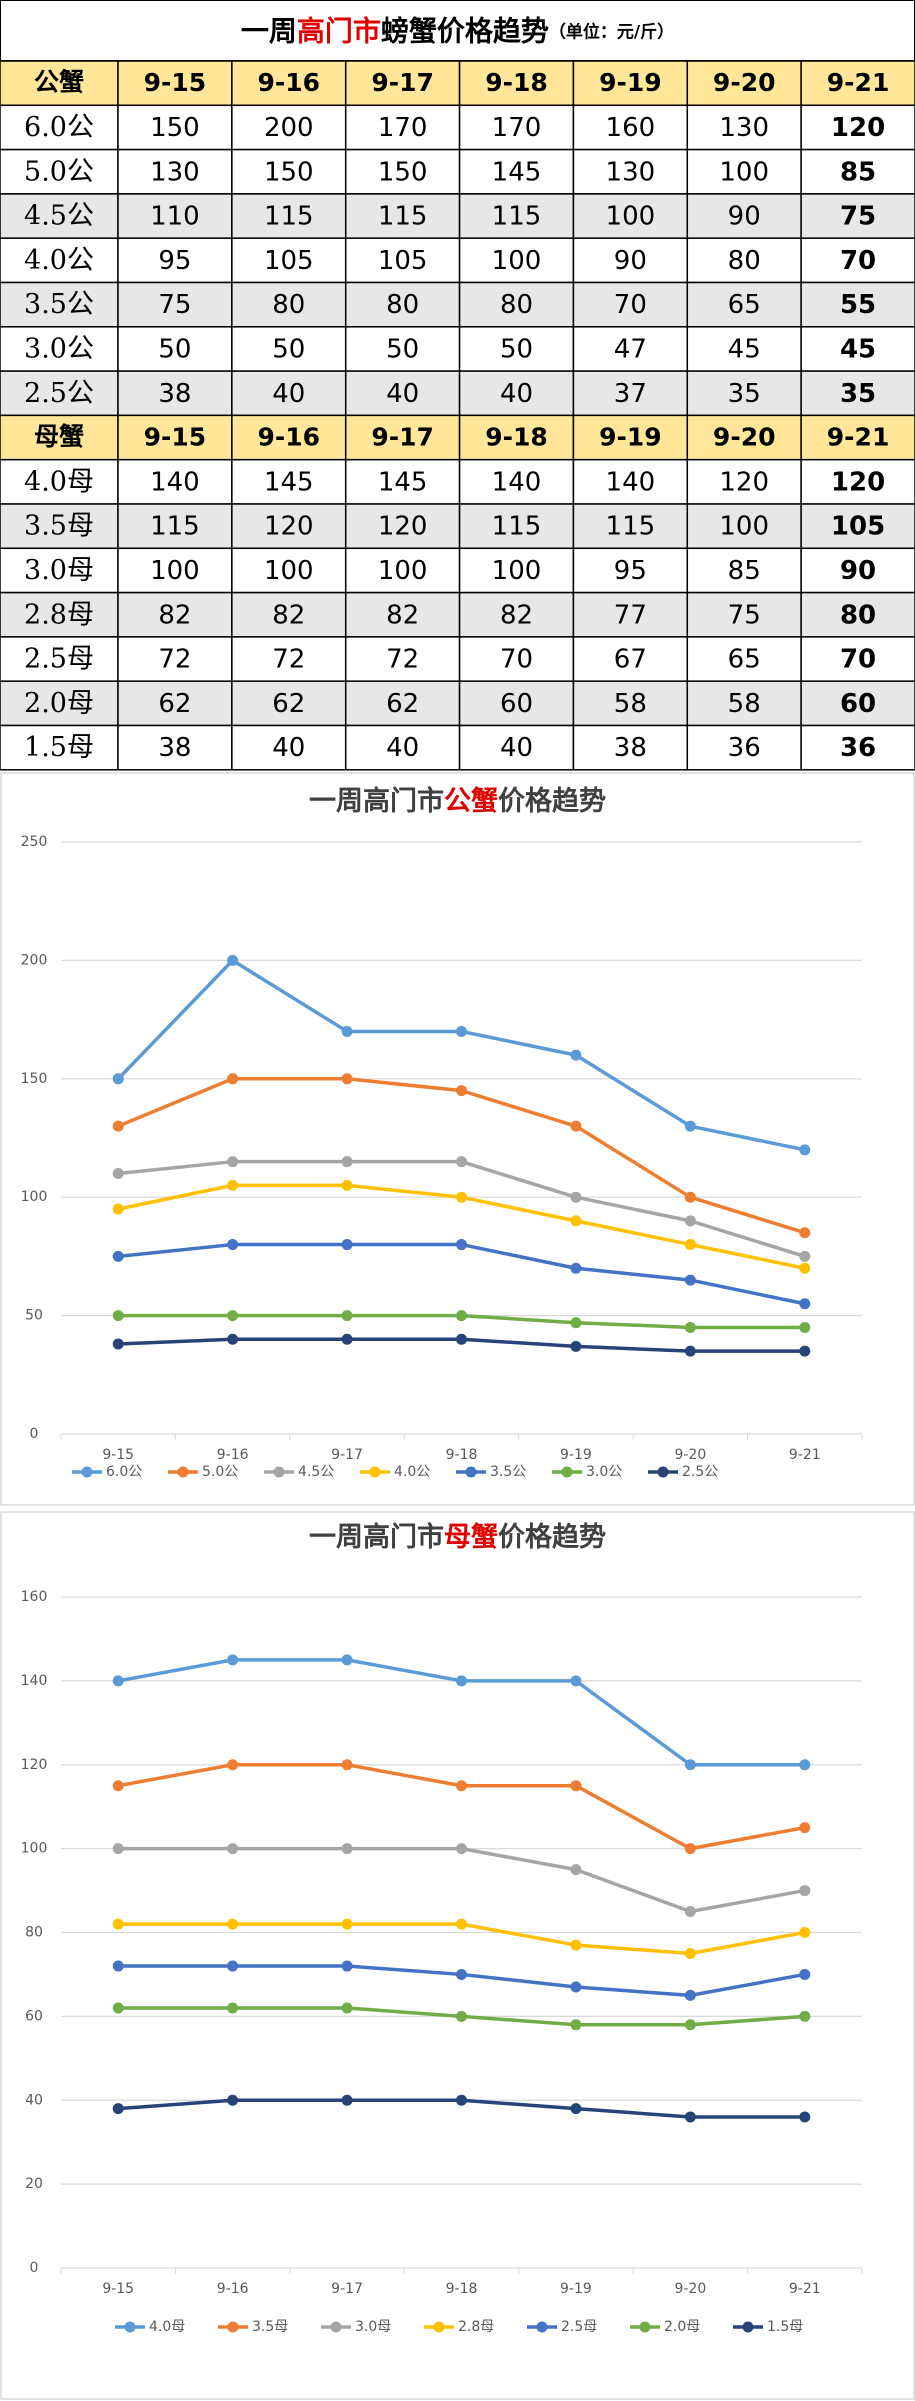 The image size is (915, 2401). I want to click on header-text: 母蟹, so click(59, 436).